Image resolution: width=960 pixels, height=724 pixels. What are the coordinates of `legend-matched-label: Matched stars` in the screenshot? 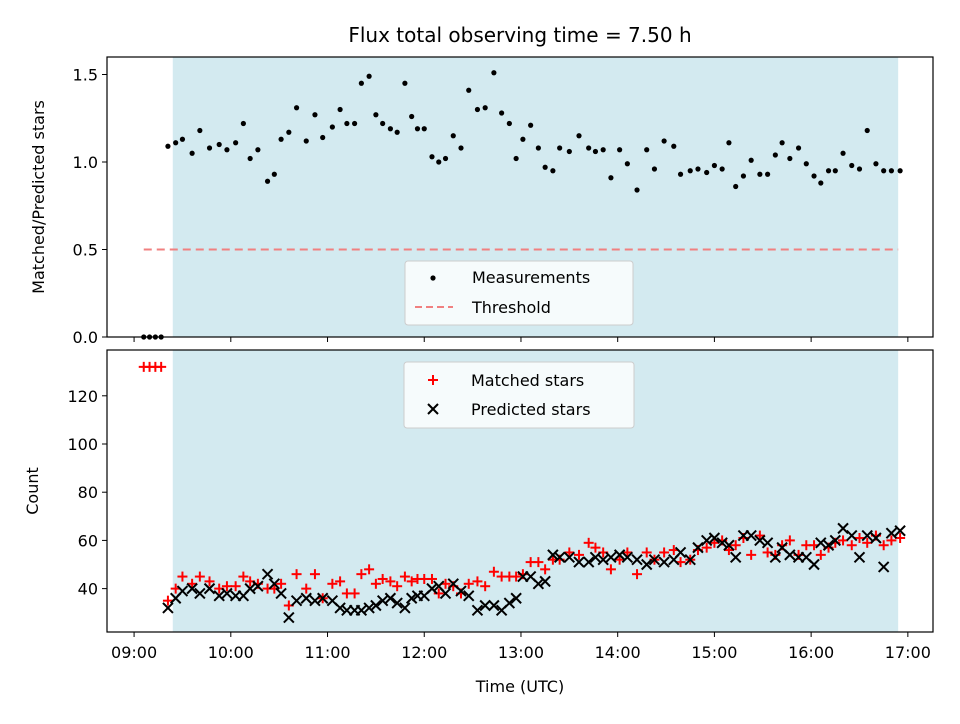 It's located at (527, 380).